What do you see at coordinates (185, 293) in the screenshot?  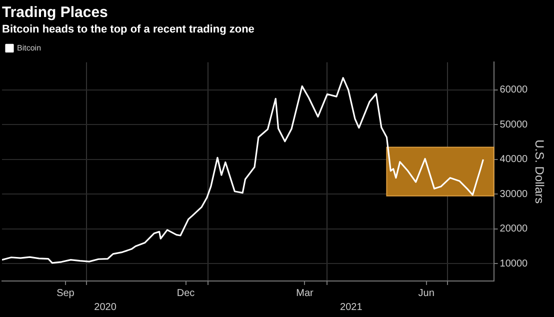 I see `x-tick-label: Dec` at bounding box center [185, 293].